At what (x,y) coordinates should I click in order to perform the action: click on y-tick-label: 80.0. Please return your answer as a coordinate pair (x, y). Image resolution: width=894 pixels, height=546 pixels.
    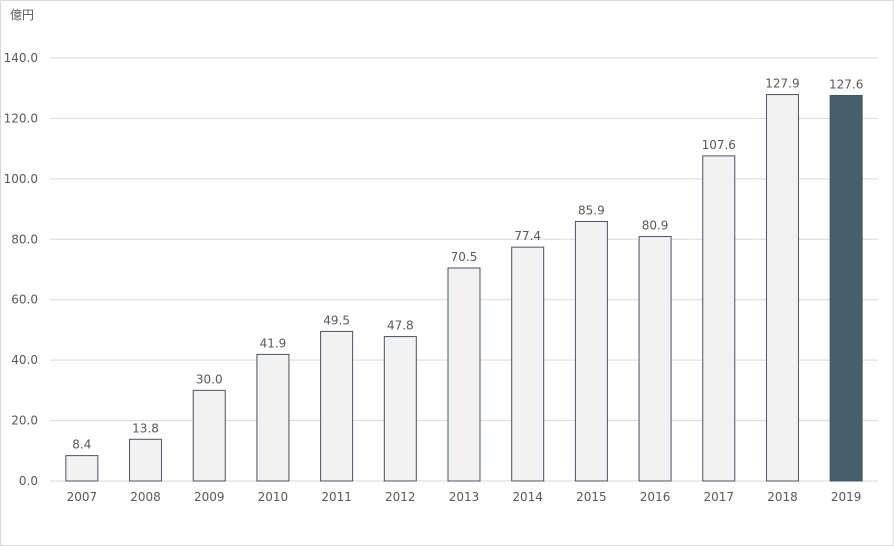
    Looking at the image, I should click on (24, 239).